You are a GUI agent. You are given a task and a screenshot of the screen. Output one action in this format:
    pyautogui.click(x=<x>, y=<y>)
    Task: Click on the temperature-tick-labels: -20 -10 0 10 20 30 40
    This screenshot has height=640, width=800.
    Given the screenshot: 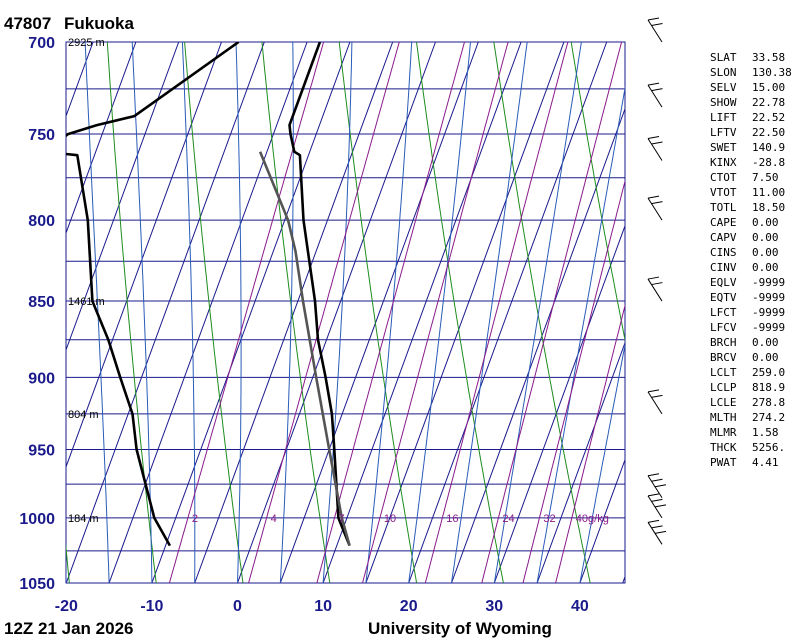 What is the action you would take?
    pyautogui.click(x=322, y=606)
    